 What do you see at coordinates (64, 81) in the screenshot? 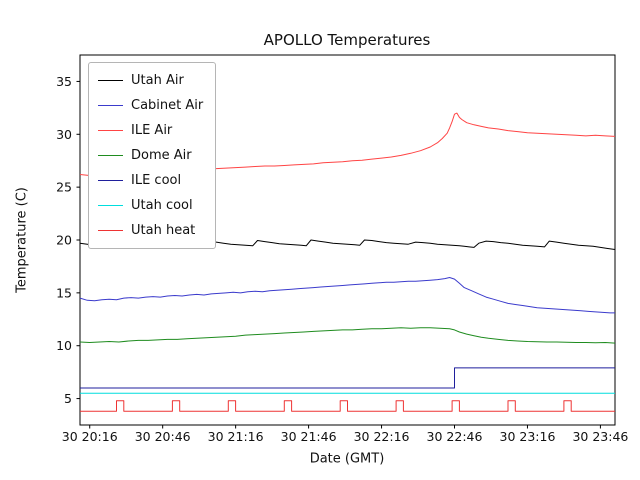
I see `y-tick-label: 35` at bounding box center [64, 81].